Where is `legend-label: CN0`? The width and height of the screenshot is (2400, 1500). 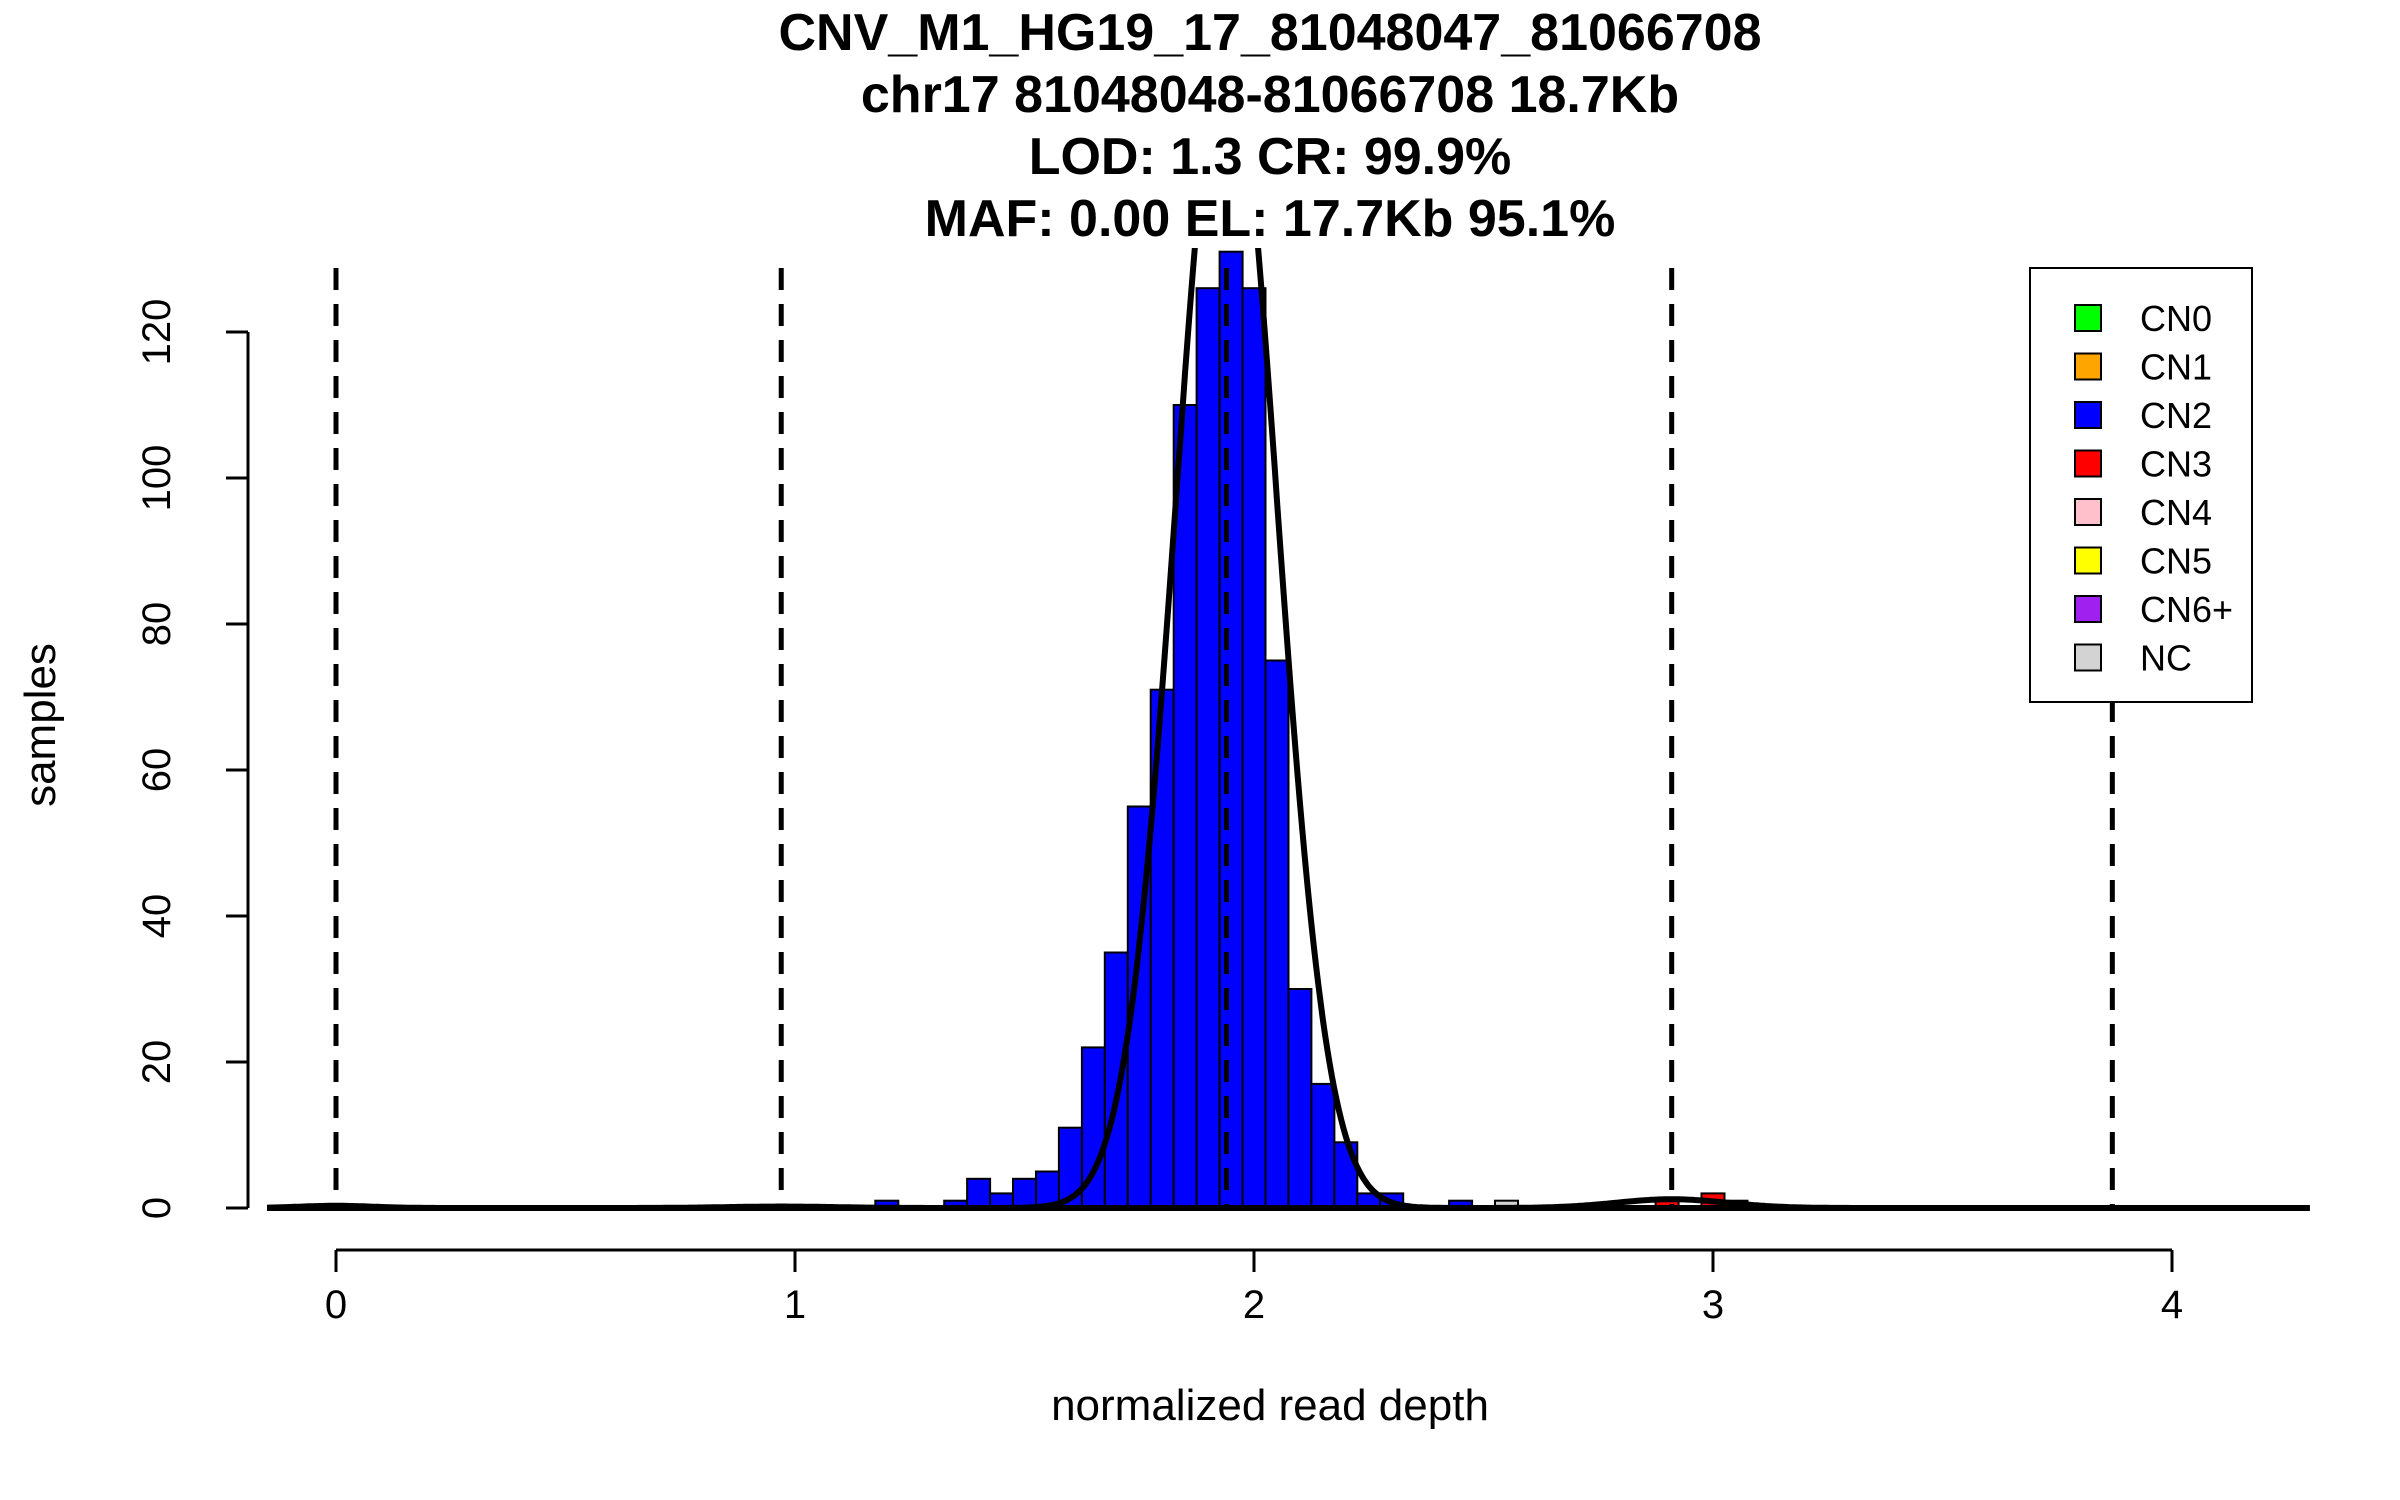 legend-label: CN0 is located at coordinates (2176, 318).